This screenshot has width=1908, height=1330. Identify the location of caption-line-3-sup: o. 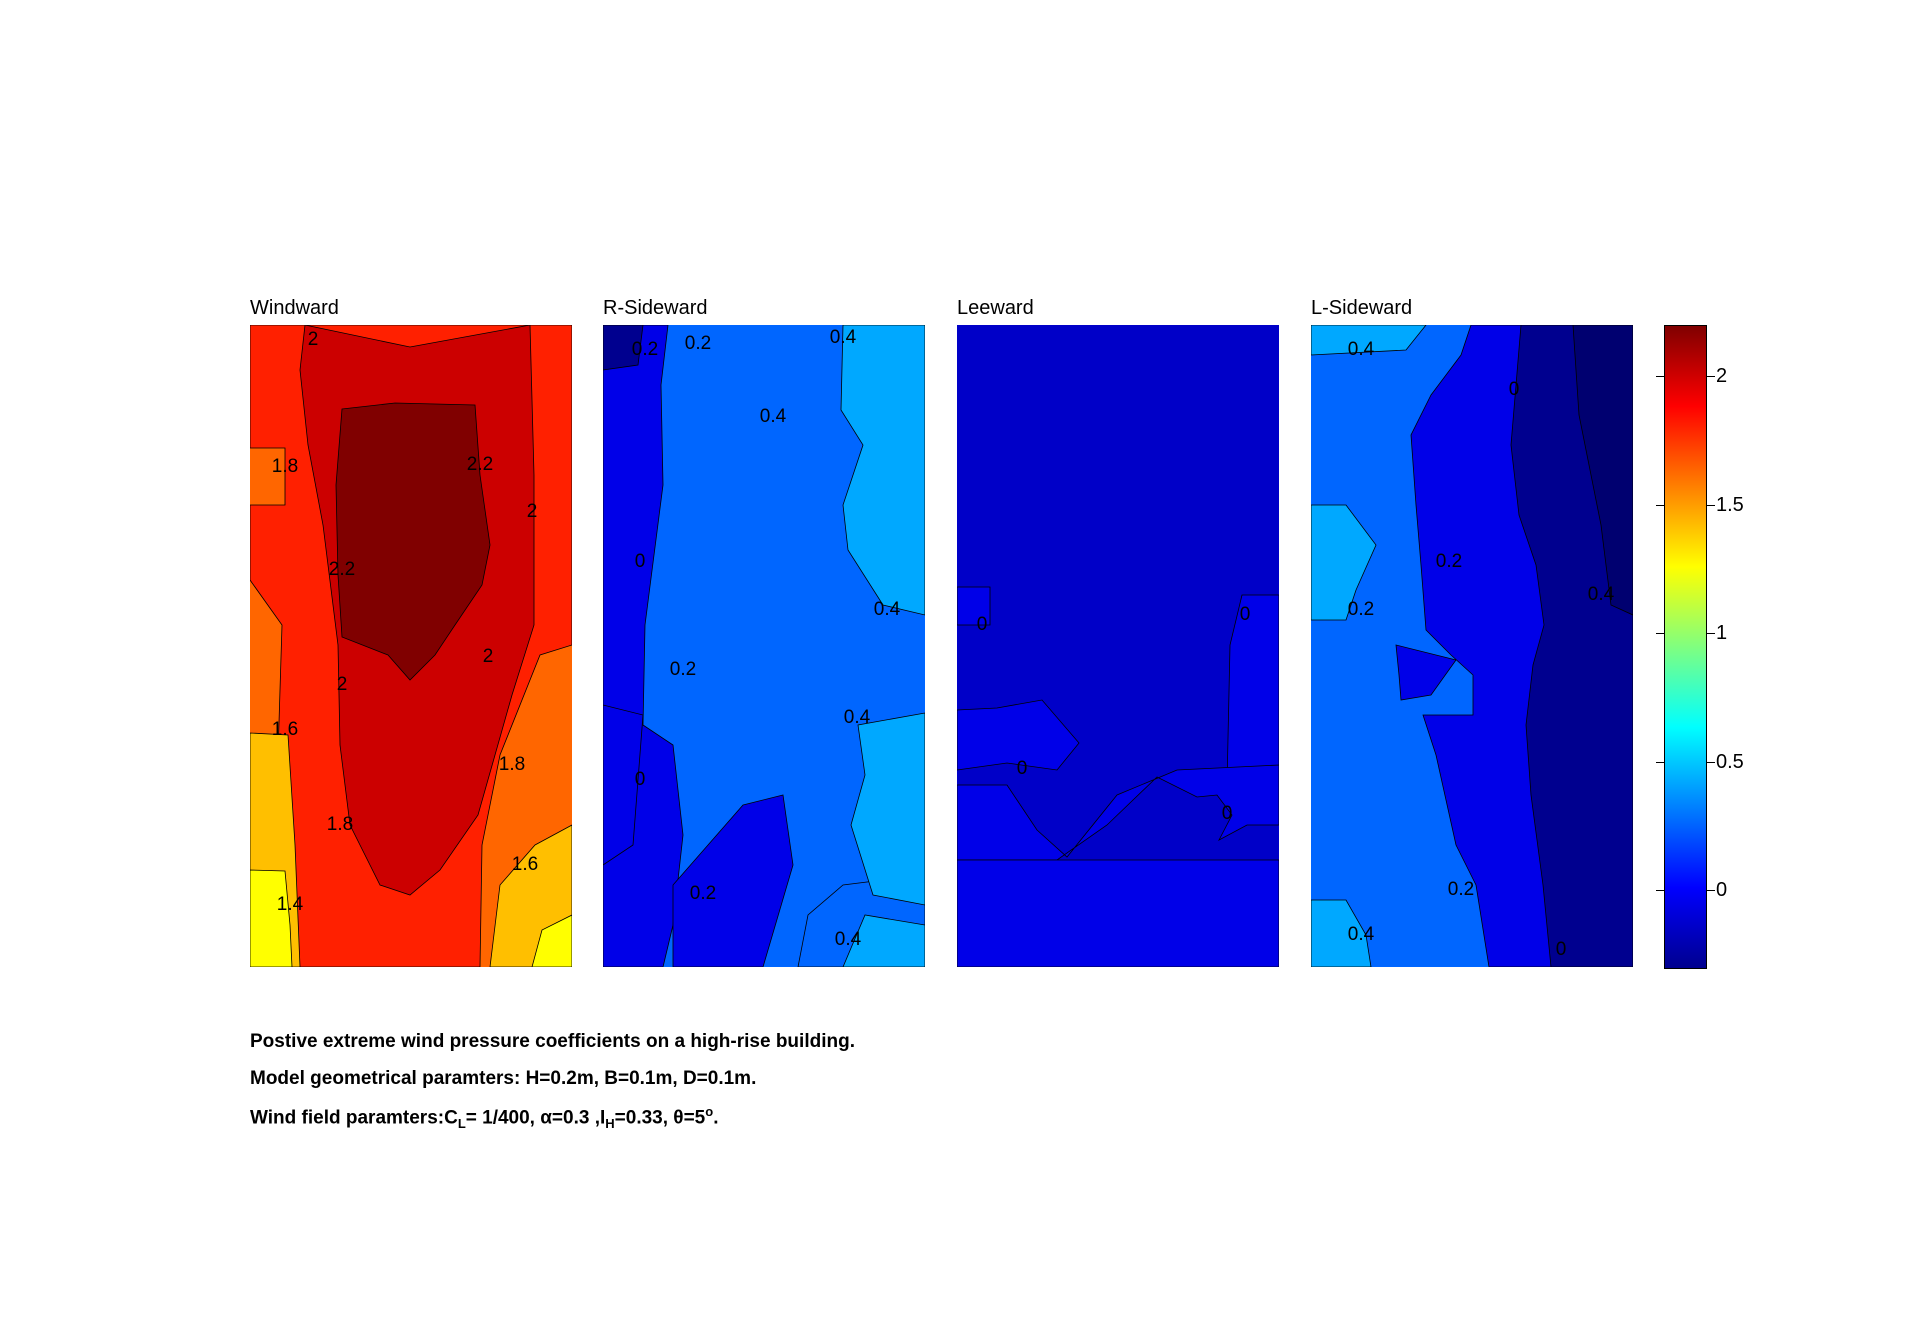
(709, 1111).